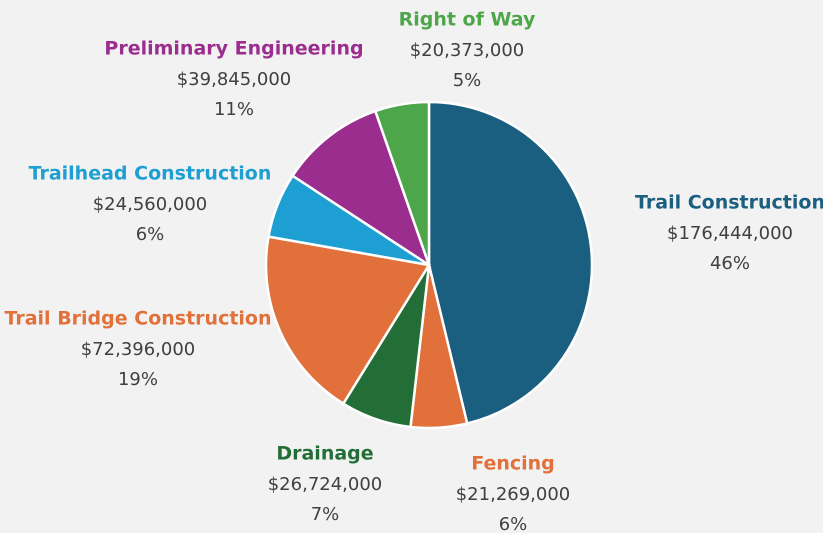  What do you see at coordinates (729, 203) in the screenshot?
I see `slice-label: Trail Construction` at bounding box center [729, 203].